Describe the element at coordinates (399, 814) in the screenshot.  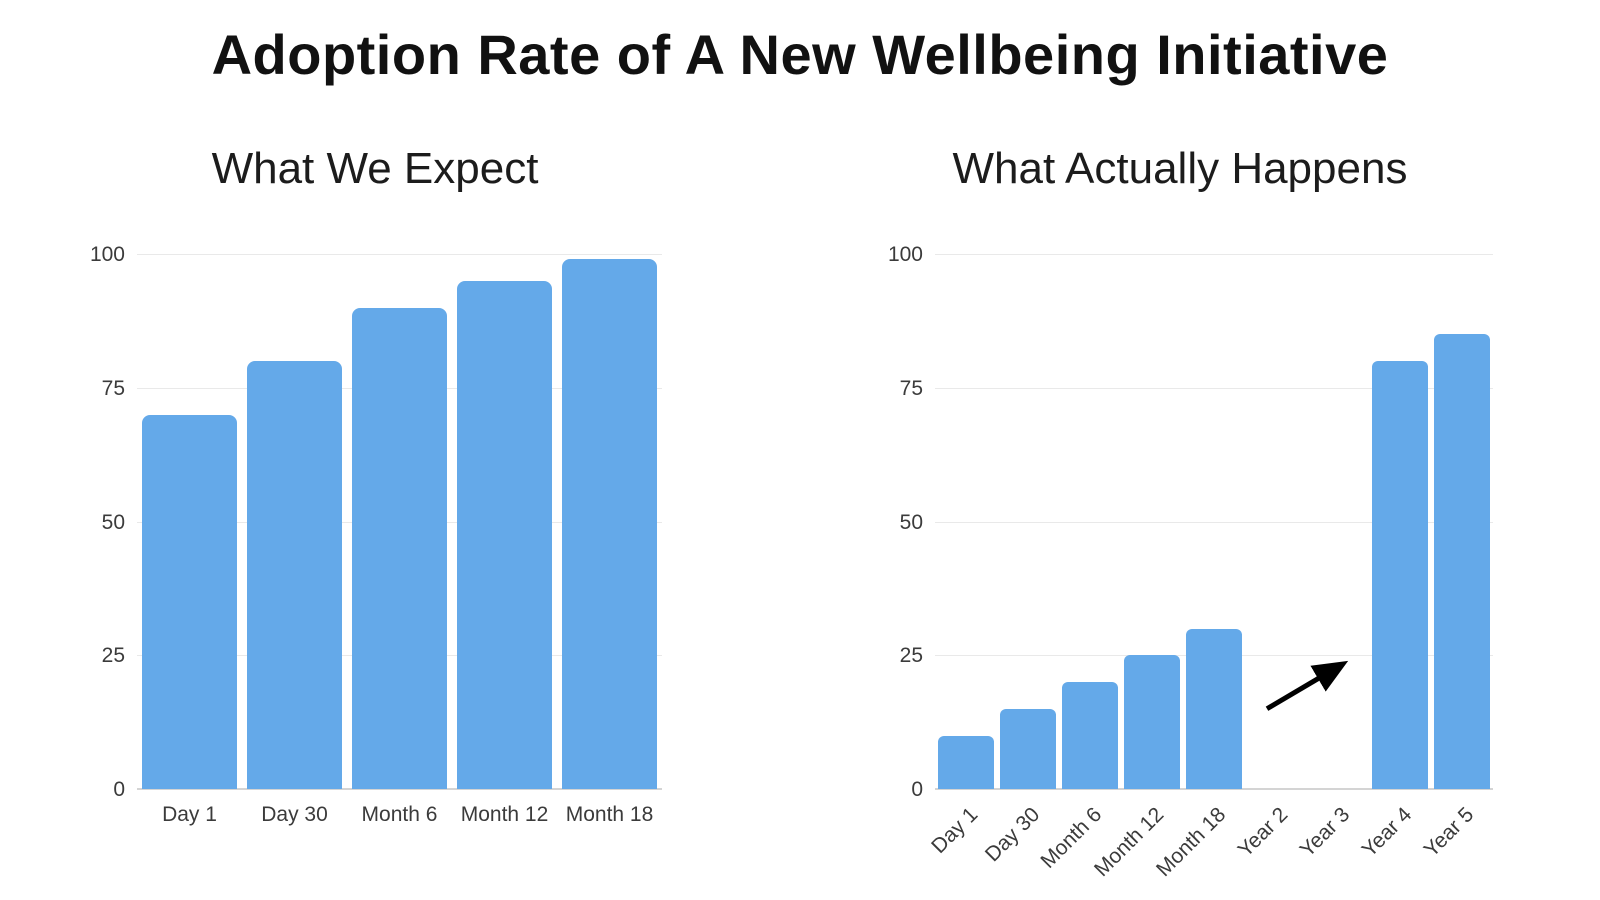
I see `x-tick-label: Month 6` at that location.